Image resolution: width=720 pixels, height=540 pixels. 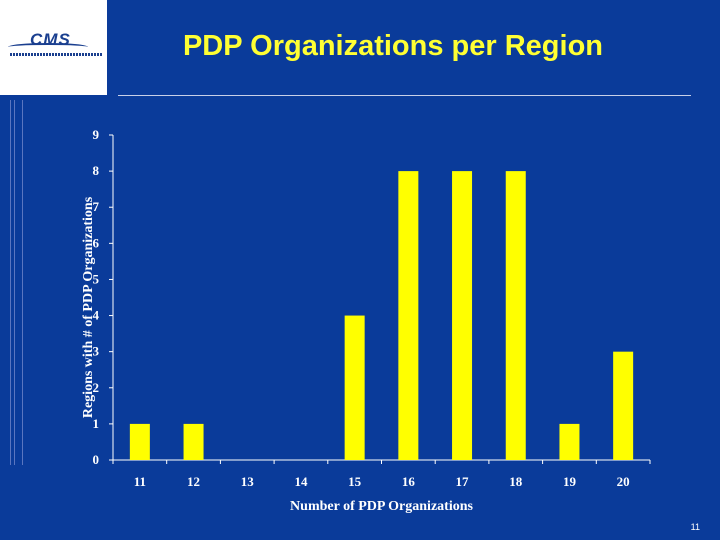 I want to click on y-tick-label: 9, so click(x=96, y=134).